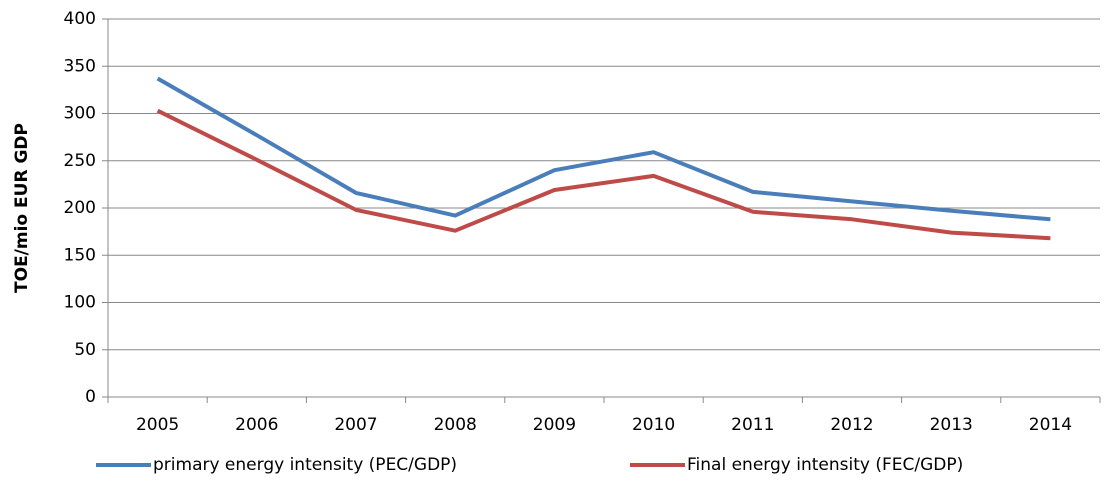  Describe the element at coordinates (825, 465) in the screenshot. I see `legend-label: Final energy intensity (FEC/GDP)` at that location.